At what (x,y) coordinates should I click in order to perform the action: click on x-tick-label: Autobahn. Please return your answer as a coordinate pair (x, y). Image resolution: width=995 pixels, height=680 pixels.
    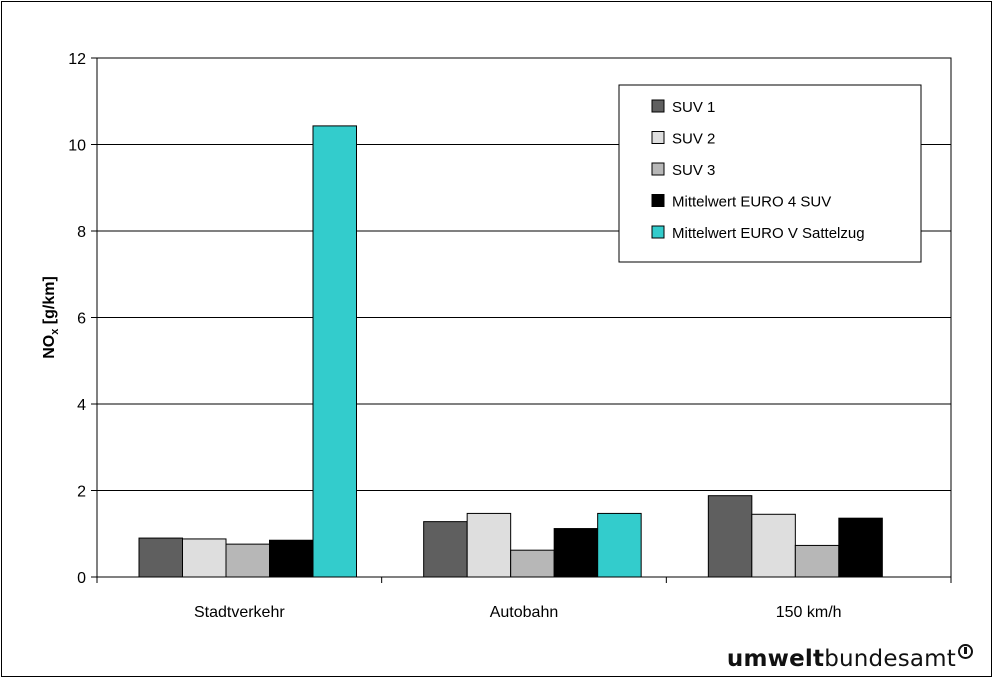
    Looking at the image, I should click on (524, 612).